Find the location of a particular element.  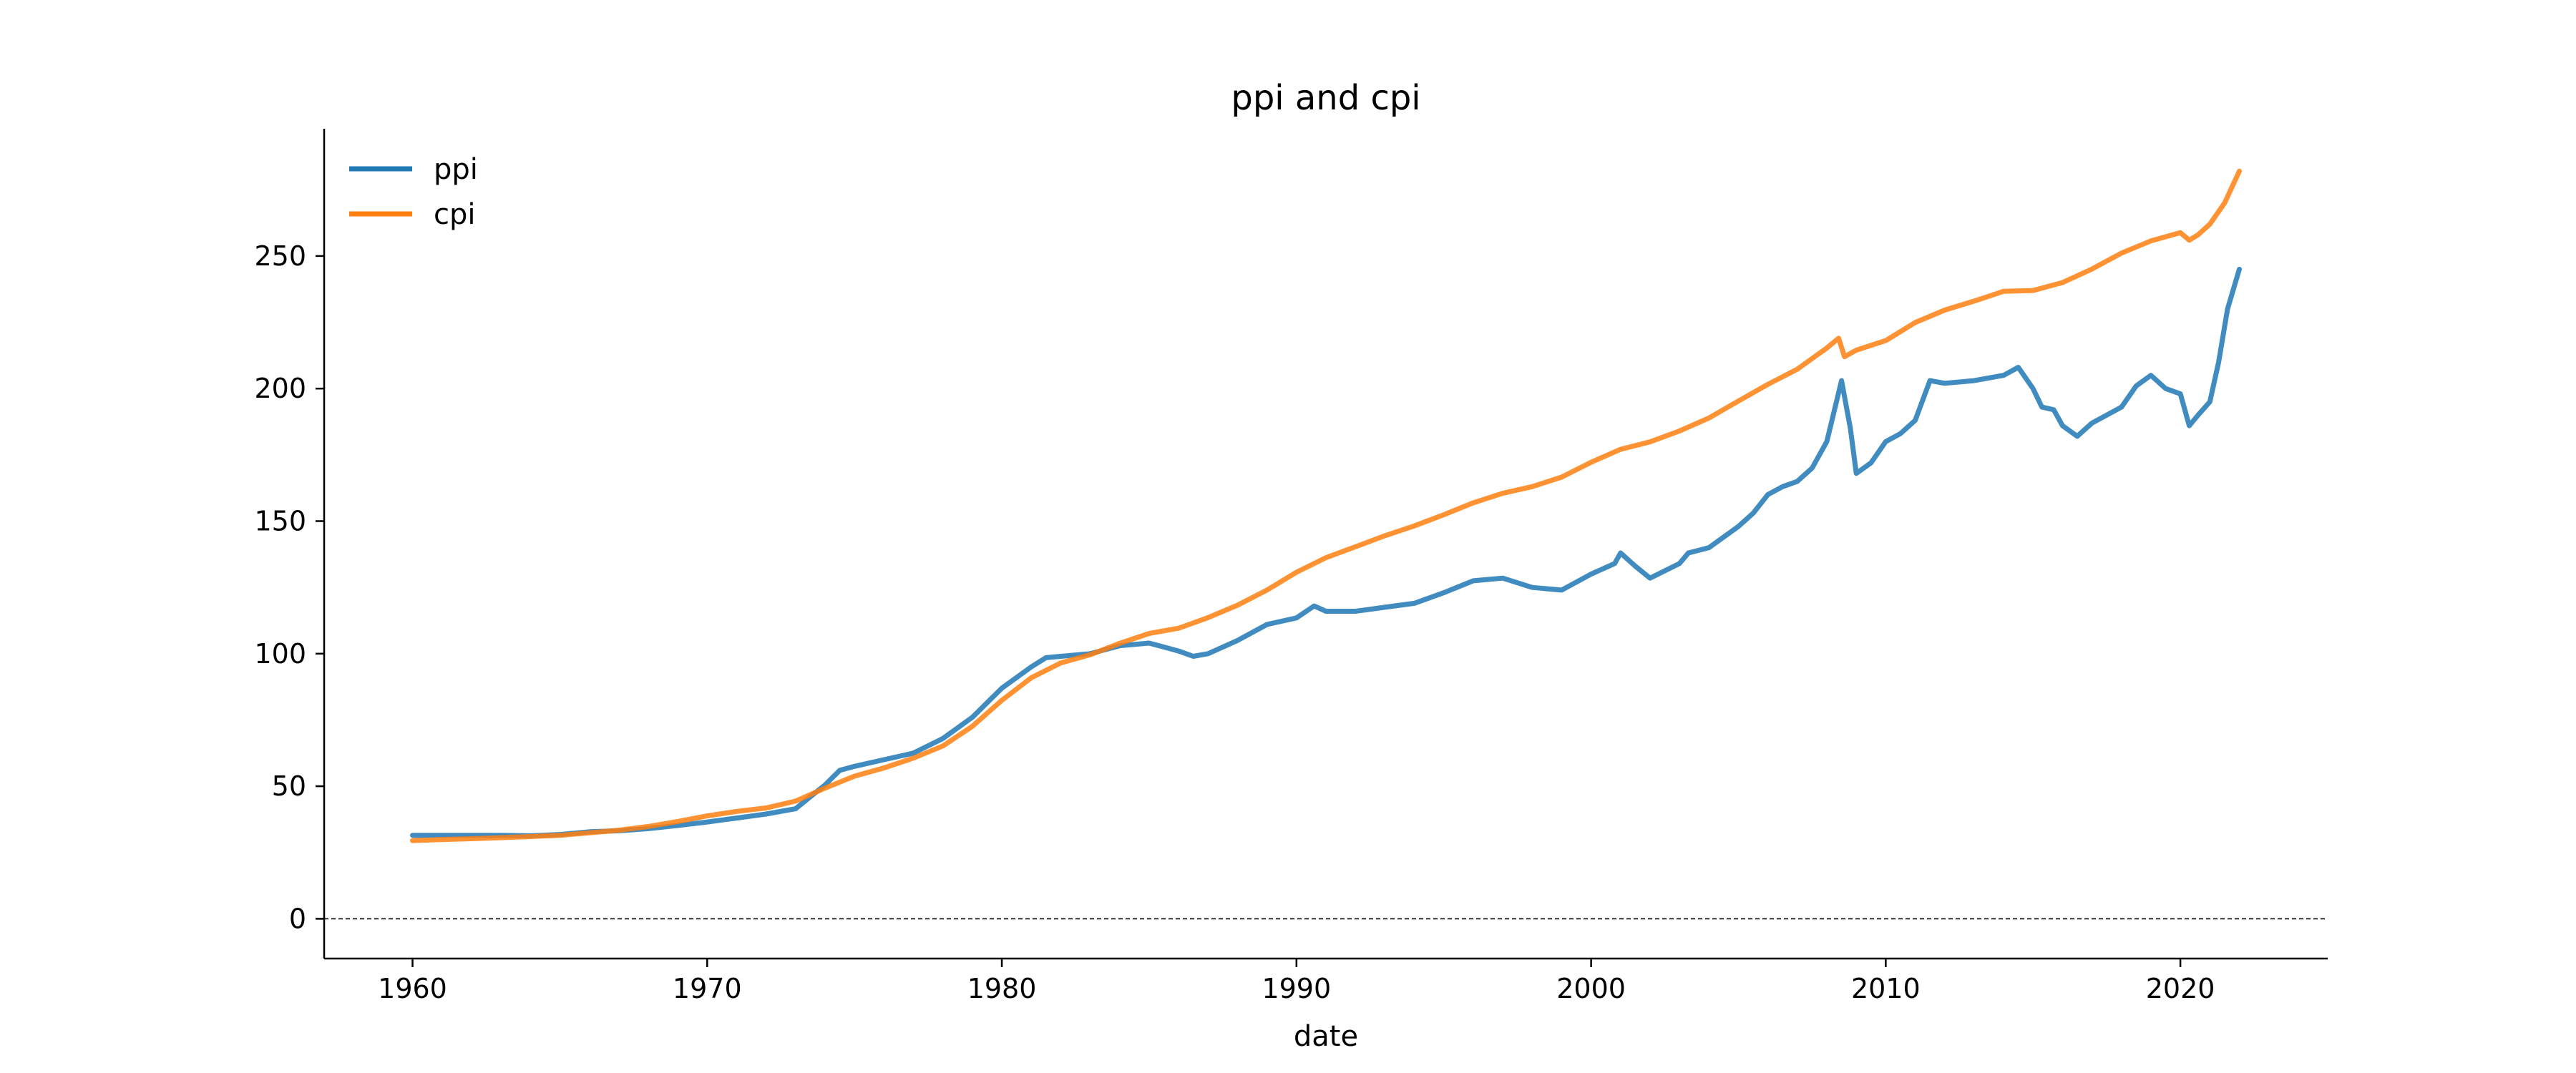

x-tick-label: 1980 is located at coordinates (1002, 989).